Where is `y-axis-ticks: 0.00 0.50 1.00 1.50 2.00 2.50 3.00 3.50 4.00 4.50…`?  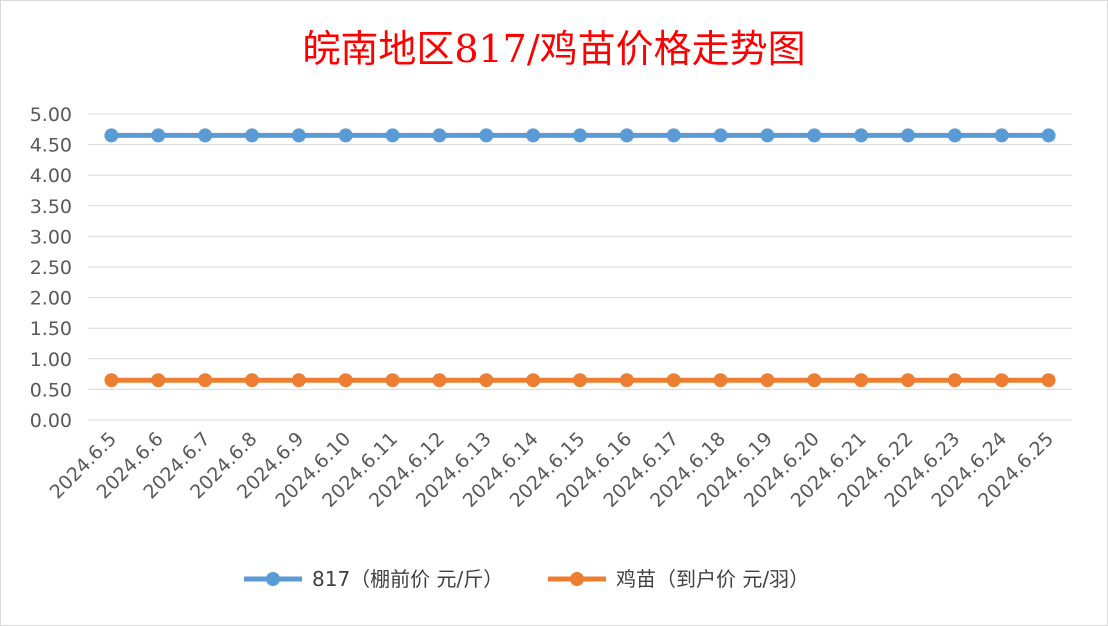 y-axis-ticks: 0.00 0.50 1.00 1.50 2.00 2.50 3.00 3.50 4.00 4.50… is located at coordinates (51, 268).